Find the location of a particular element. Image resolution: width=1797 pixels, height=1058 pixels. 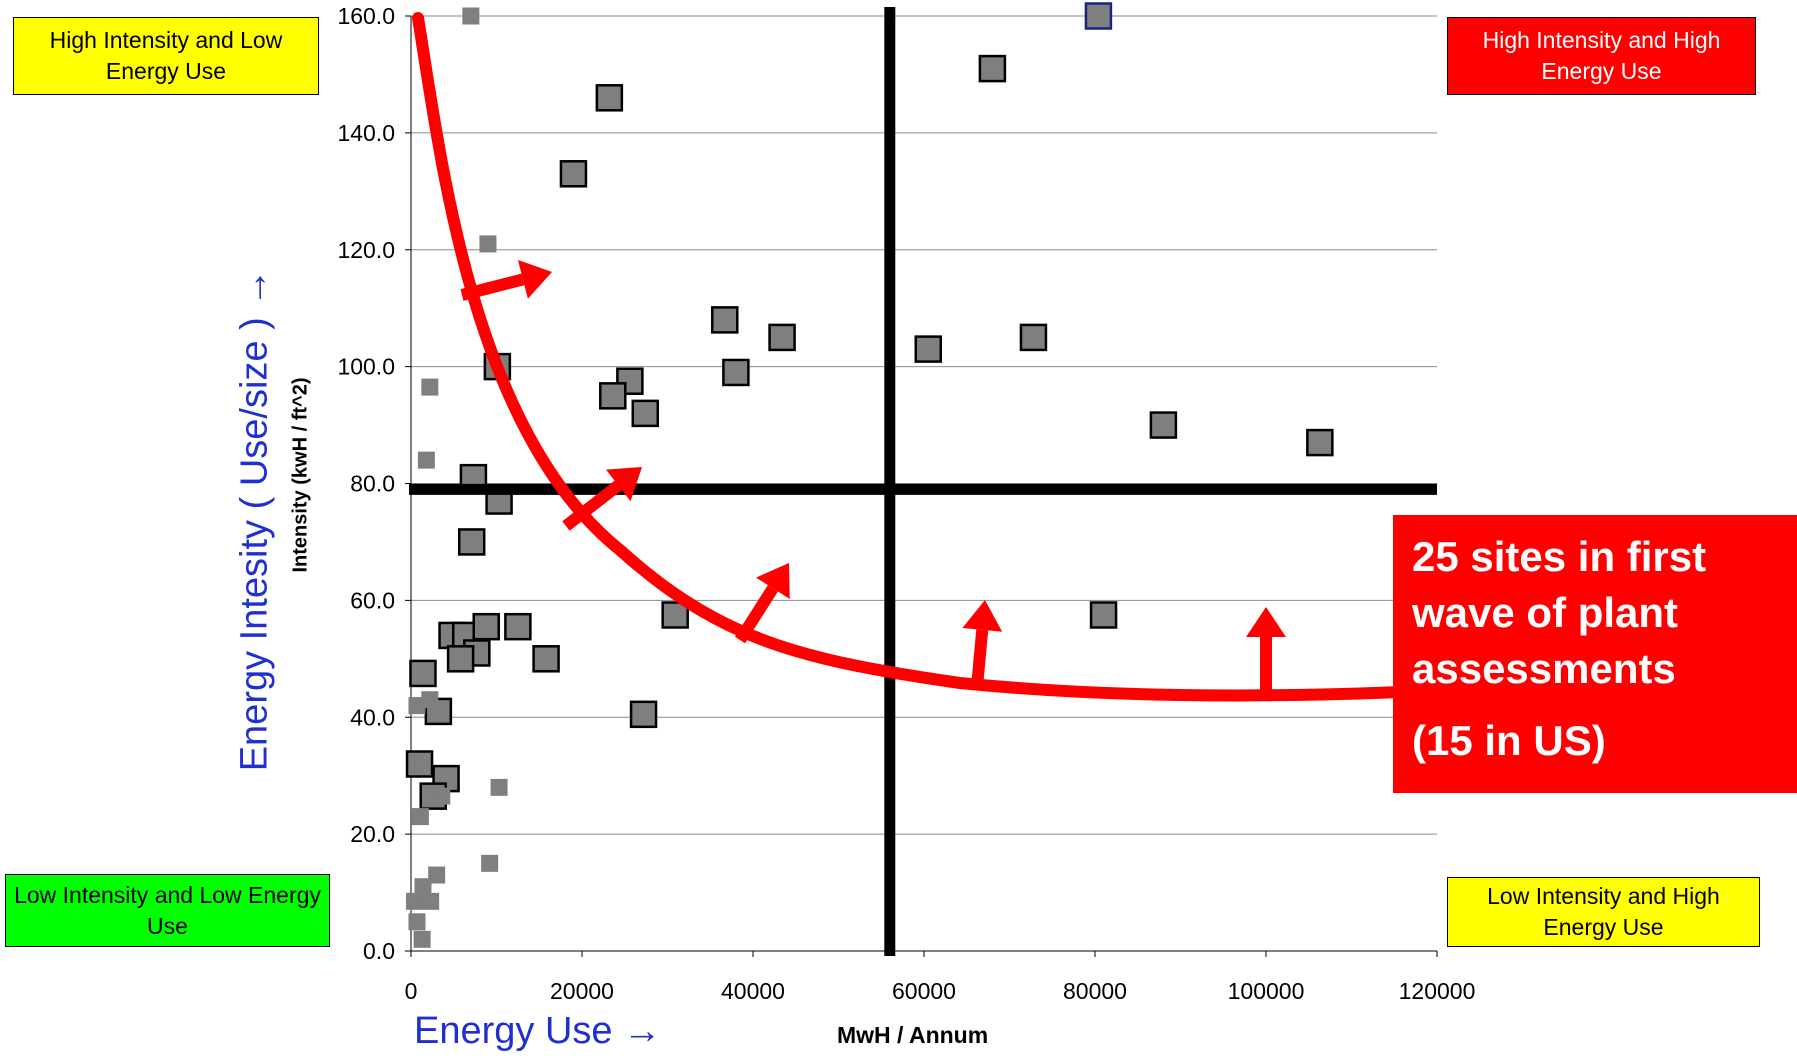

arrow-4-shaft is located at coordinates (980, 658).